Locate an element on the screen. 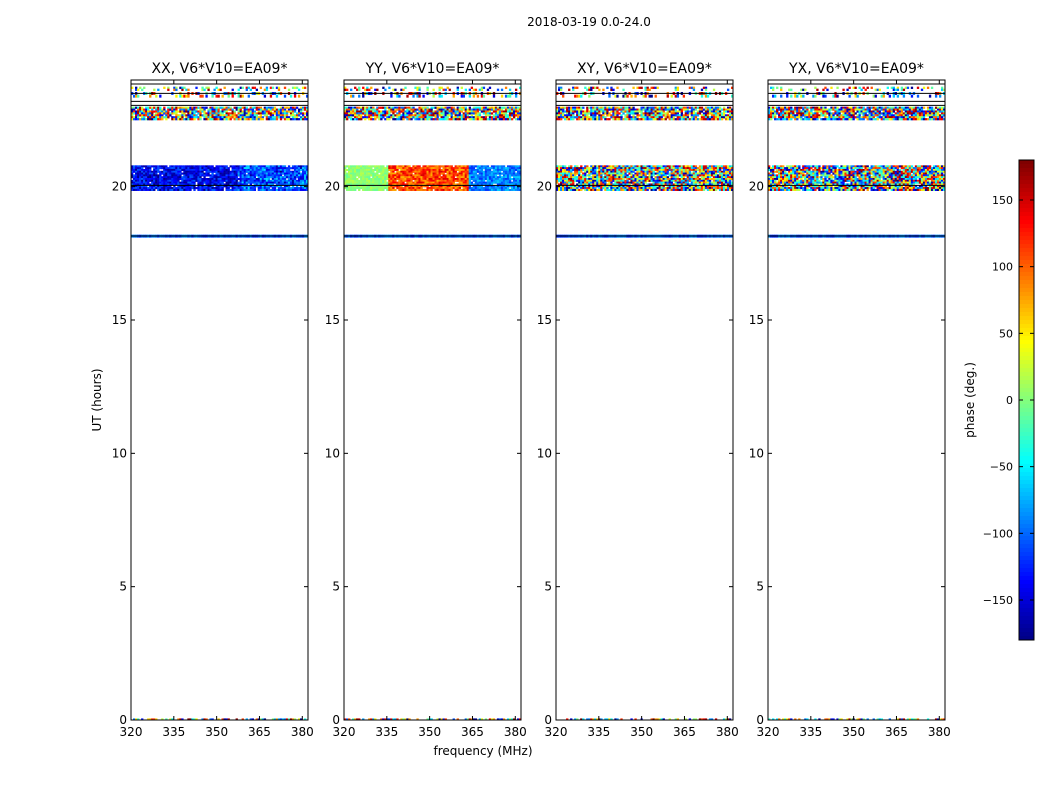 The image size is (1050, 800). colorbar-tick-label: −100 is located at coordinates (998, 533).